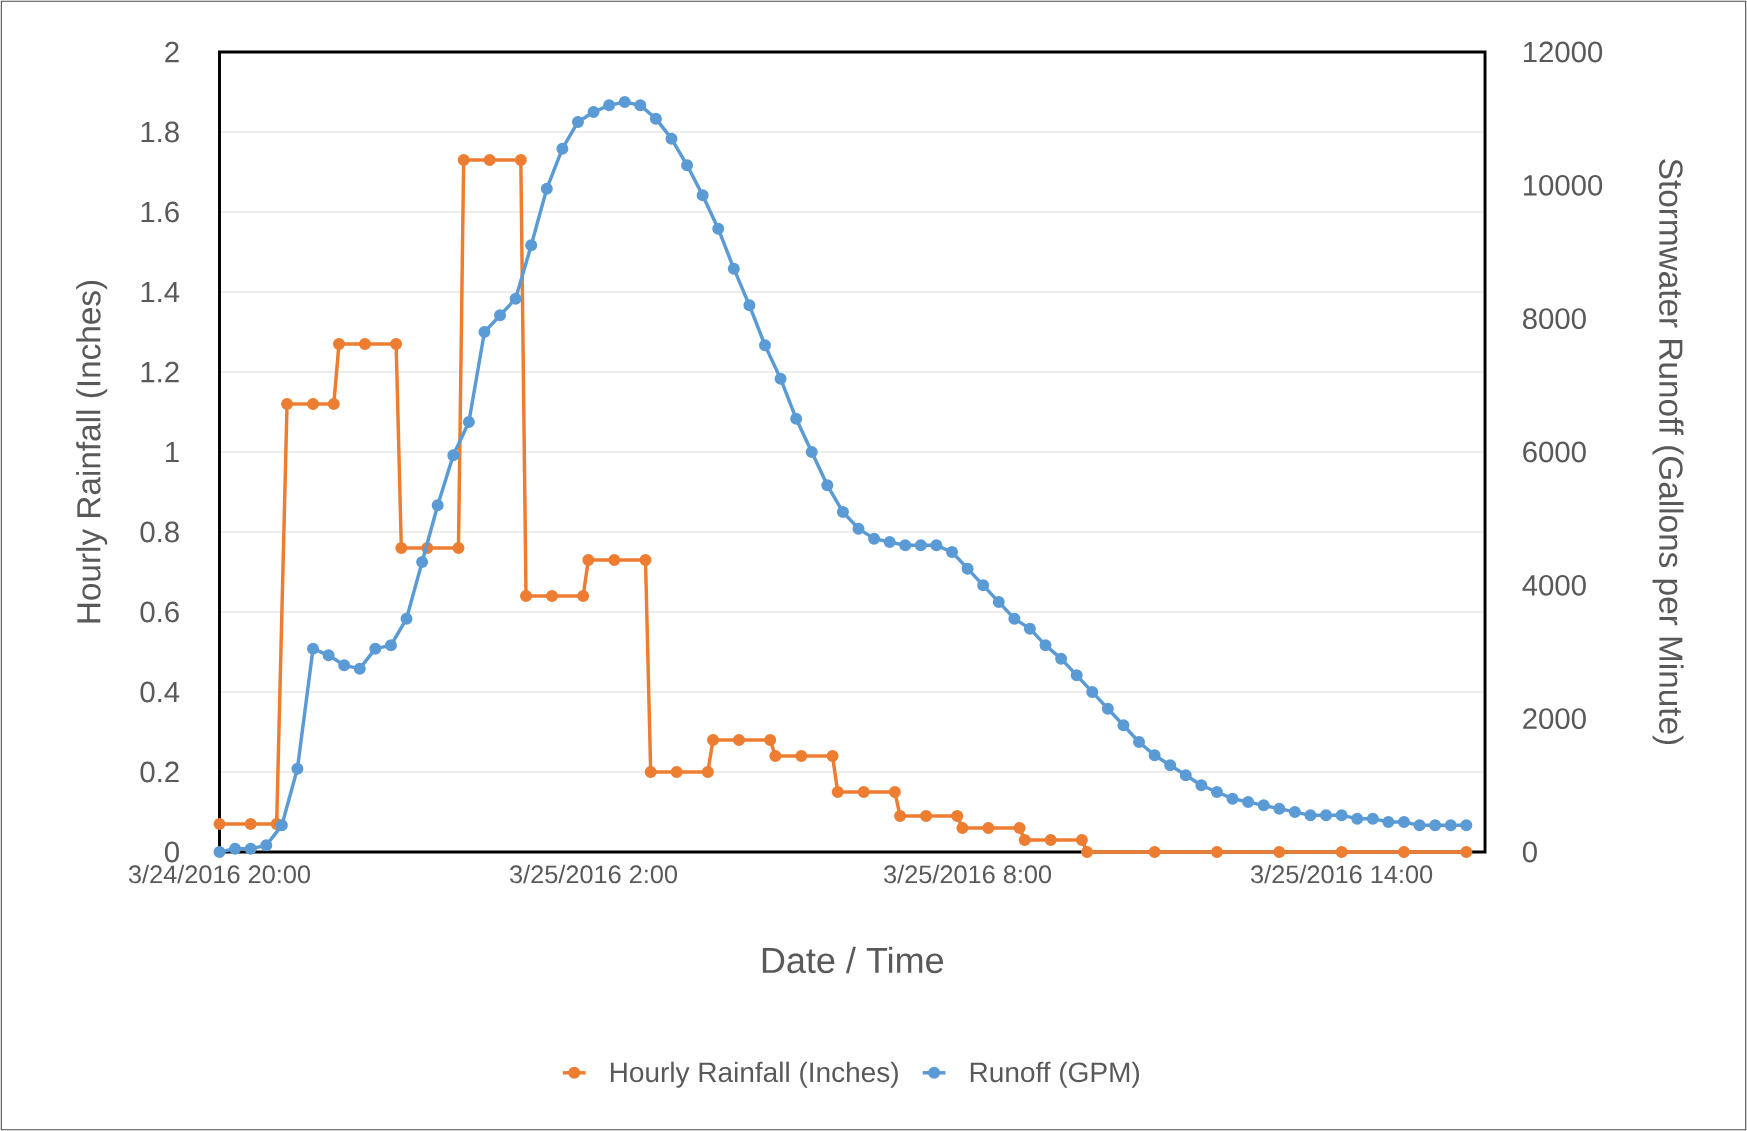  What do you see at coordinates (159, 532) in the screenshot?
I see `y-tick-label: 0.8` at bounding box center [159, 532].